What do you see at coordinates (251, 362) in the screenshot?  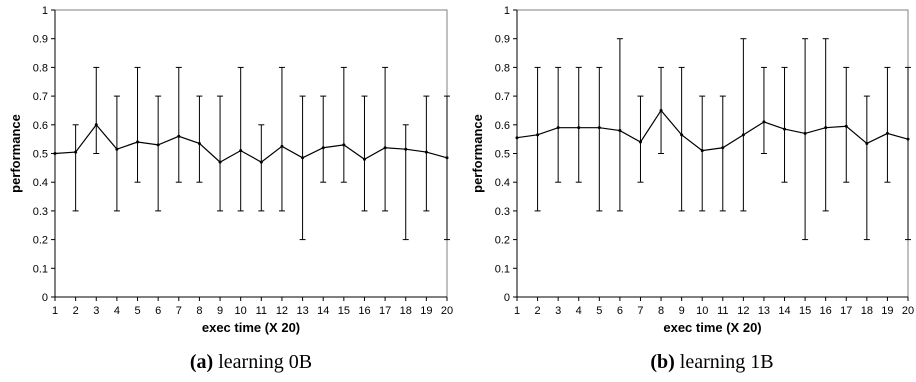 I see `chart-caption: (a) learning 0B` at bounding box center [251, 362].